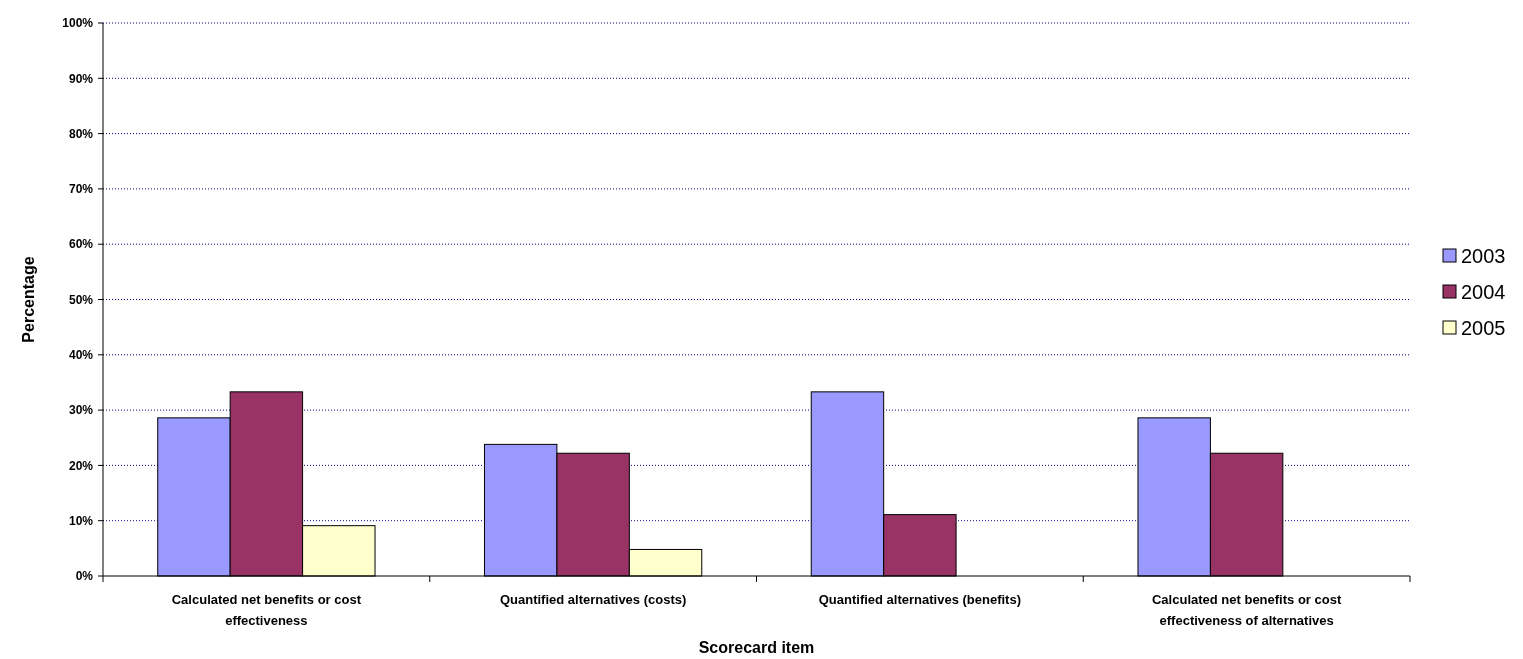 This screenshot has height=659, width=1523. Describe the element at coordinates (28, 299) in the screenshot. I see `y-axis-title: Percentage` at that location.